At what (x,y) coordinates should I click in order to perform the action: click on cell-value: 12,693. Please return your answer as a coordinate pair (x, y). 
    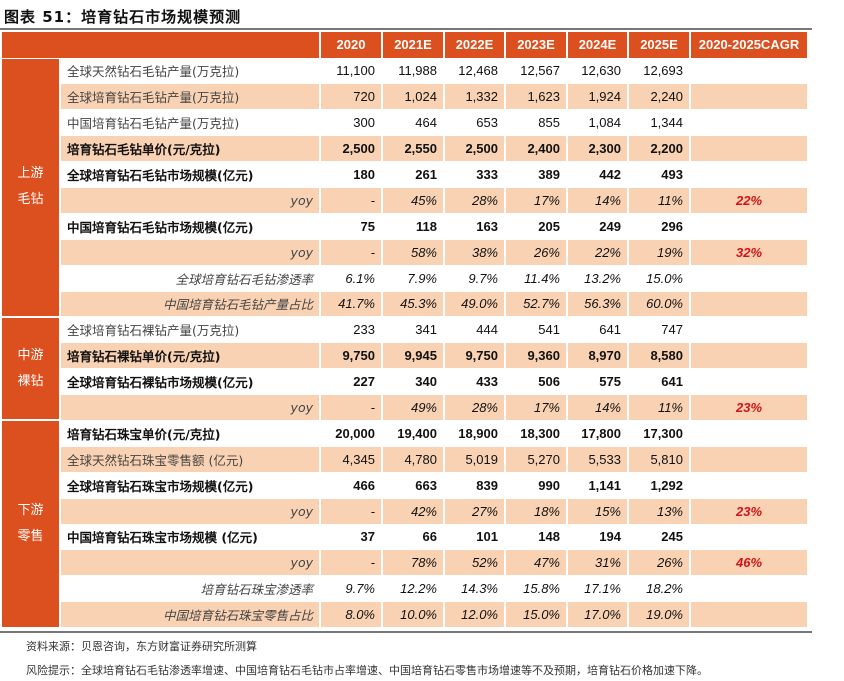
    Looking at the image, I should click on (659, 71).